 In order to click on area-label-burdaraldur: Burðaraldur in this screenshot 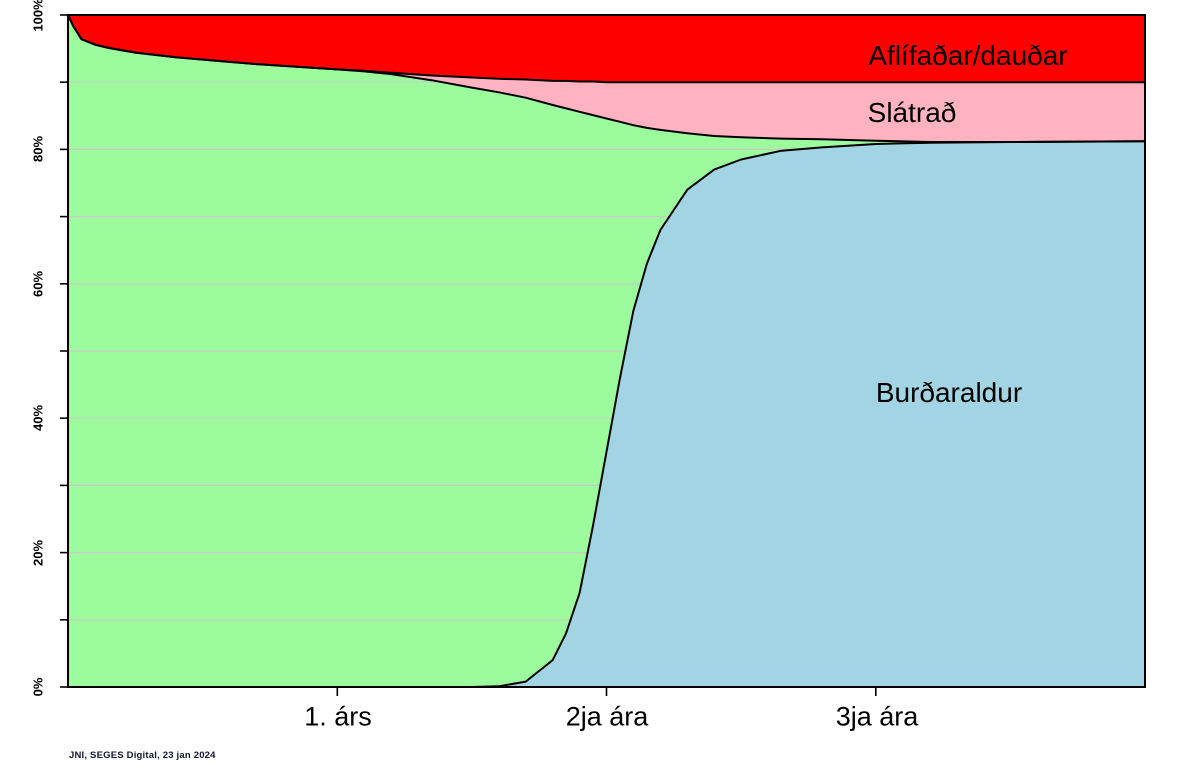, I will do `click(949, 392)`.